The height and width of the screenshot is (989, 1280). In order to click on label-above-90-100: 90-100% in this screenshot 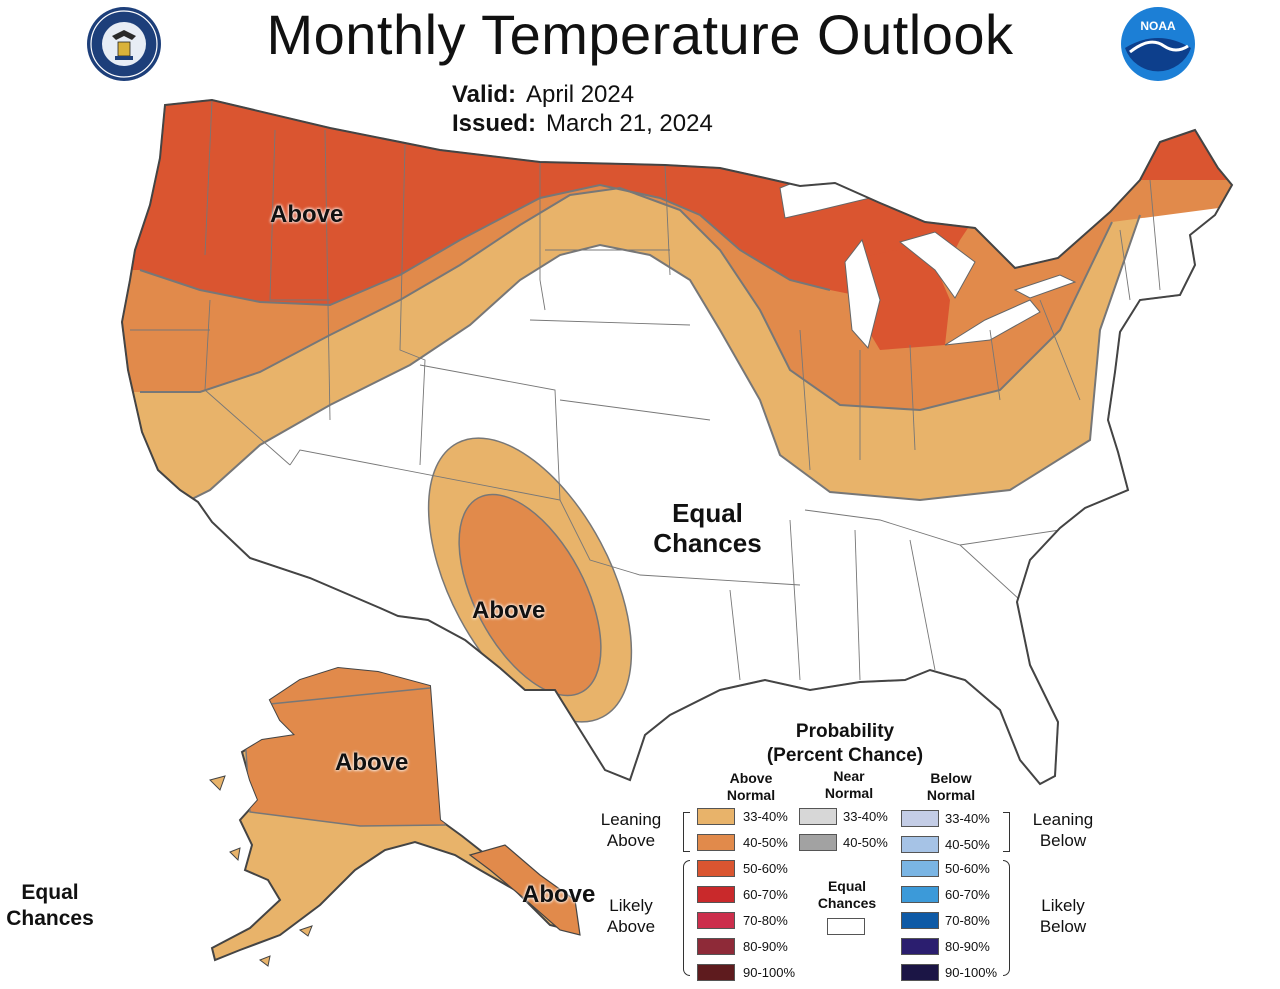, I will do `click(769, 972)`.